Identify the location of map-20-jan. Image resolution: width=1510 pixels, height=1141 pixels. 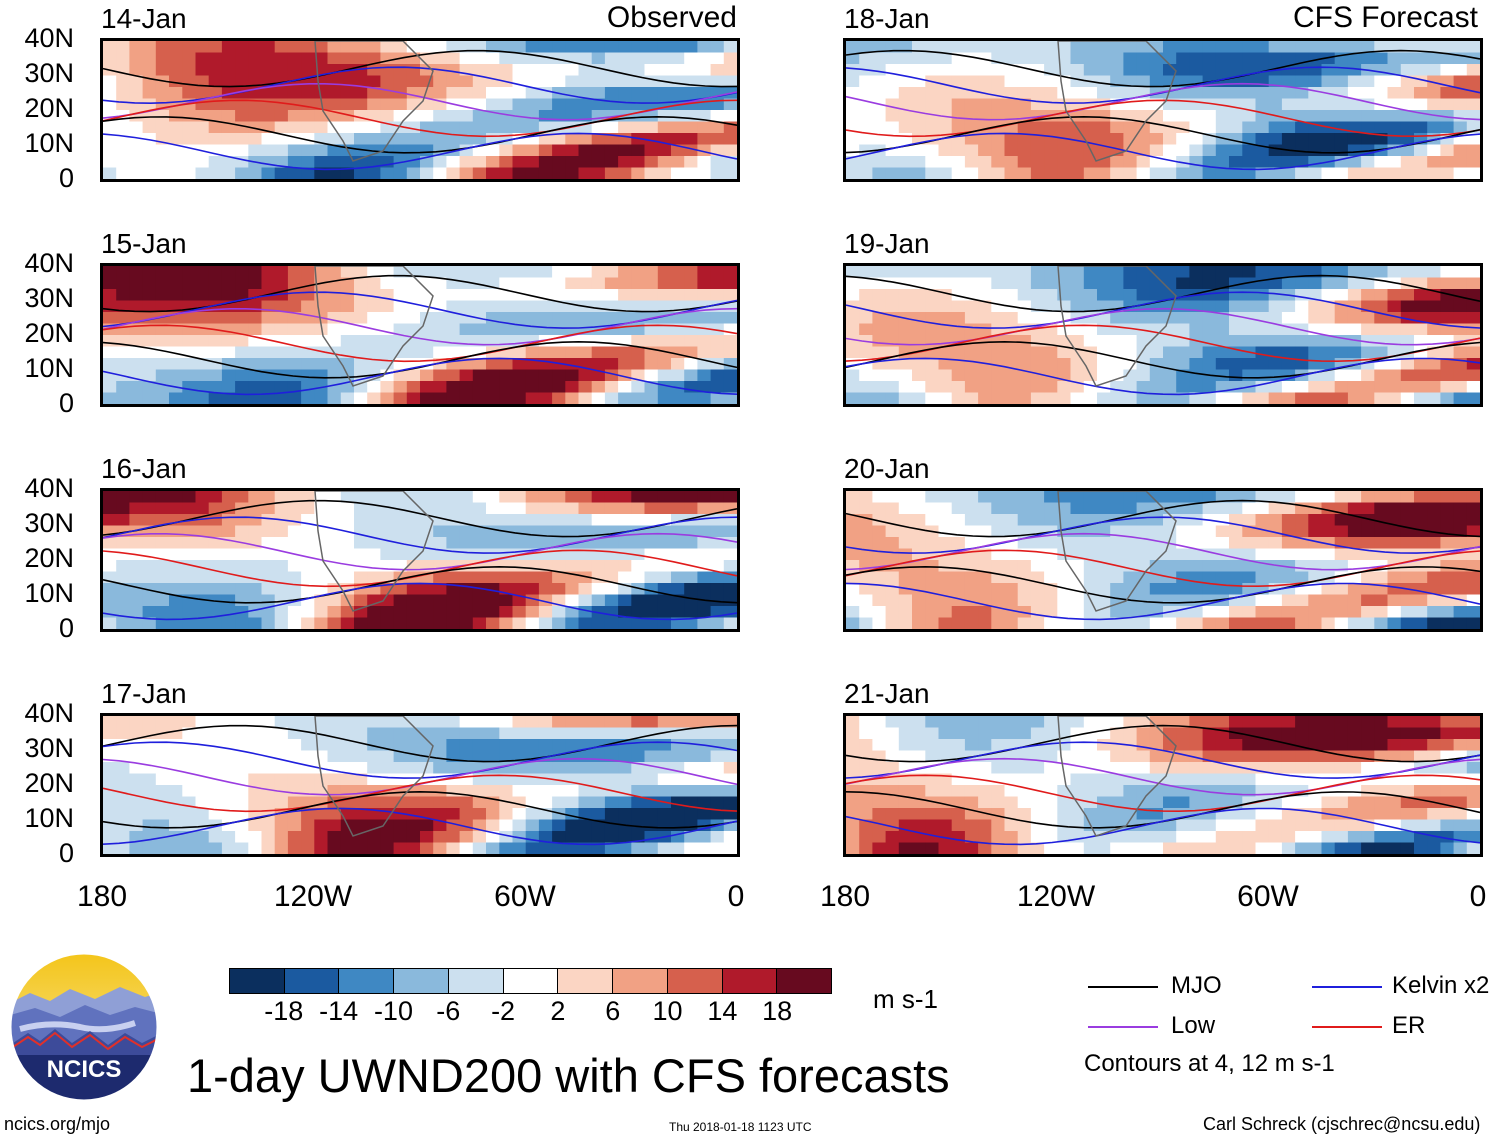
(1163, 560).